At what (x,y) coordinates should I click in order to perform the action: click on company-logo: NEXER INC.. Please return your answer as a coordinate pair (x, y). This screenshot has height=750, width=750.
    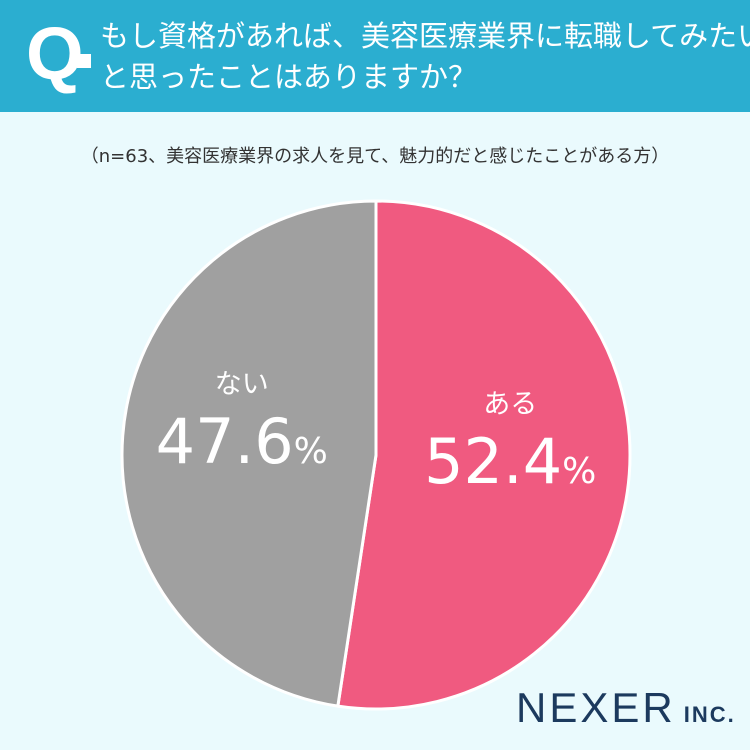
    Looking at the image, I should click on (626, 708).